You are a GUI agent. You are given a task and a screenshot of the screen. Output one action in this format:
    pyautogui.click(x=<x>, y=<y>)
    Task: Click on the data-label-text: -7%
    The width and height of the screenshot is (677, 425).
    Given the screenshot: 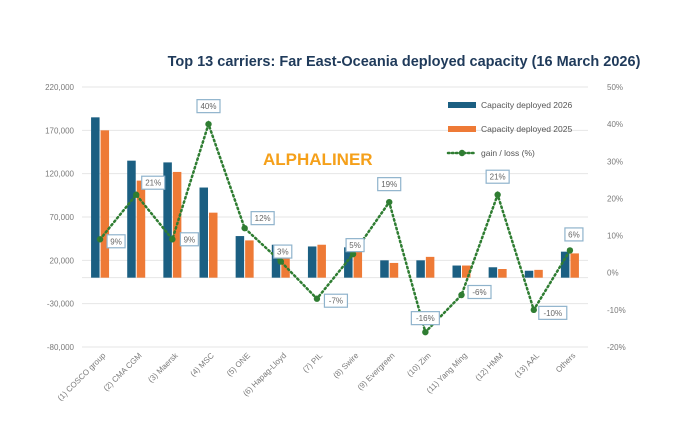 What is the action you would take?
    pyautogui.click(x=336, y=301)
    